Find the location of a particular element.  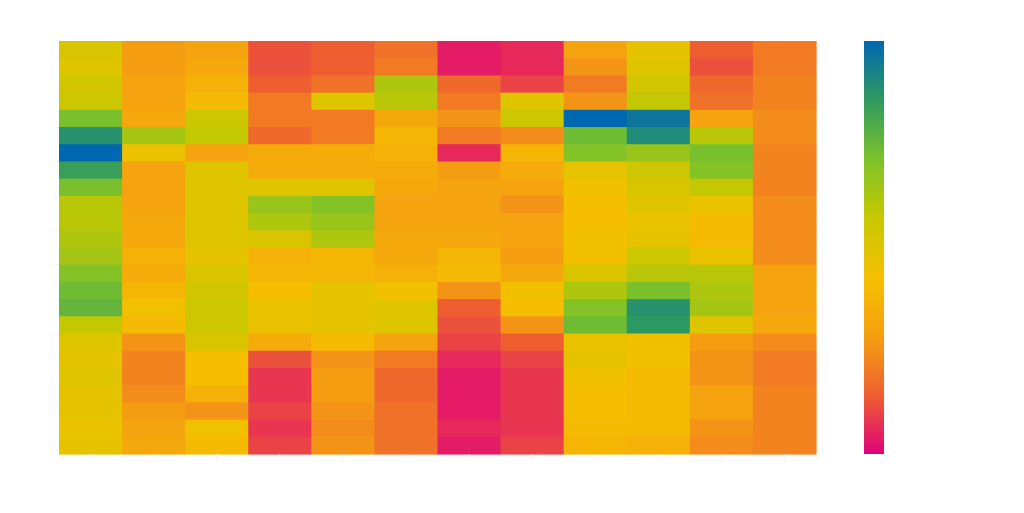

x-axis-ticks is located at coordinates (437, 457).